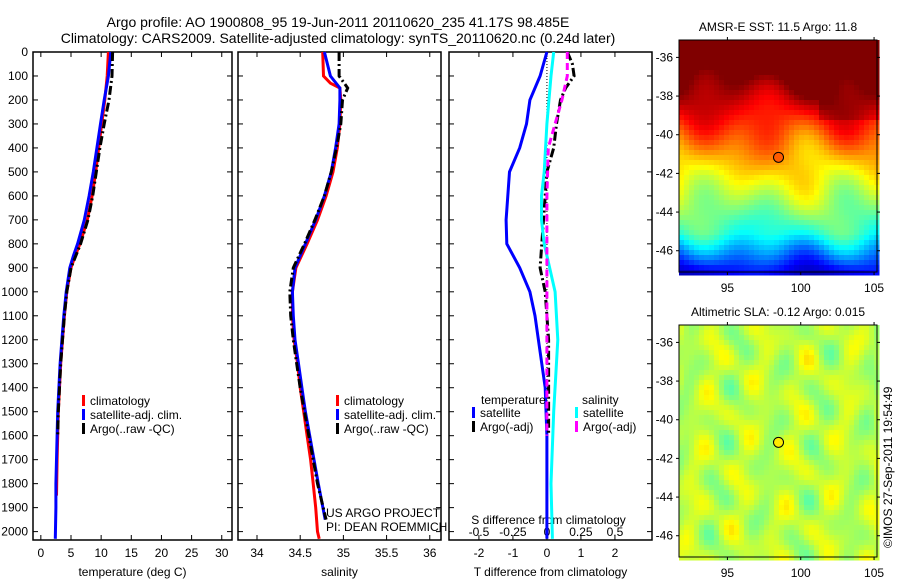  I want to click on argo-location-marker, so click(779, 157).